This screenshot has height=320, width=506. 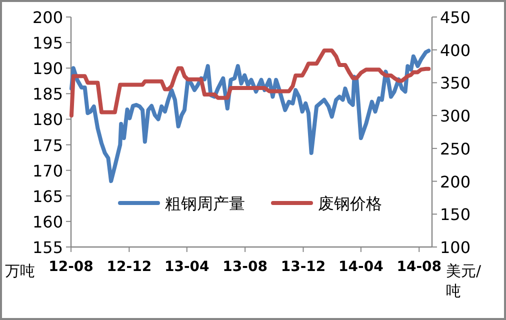 What do you see at coordinates (129, 267) in the screenshot?
I see `x-tick-label: 12-12` at bounding box center [129, 267].